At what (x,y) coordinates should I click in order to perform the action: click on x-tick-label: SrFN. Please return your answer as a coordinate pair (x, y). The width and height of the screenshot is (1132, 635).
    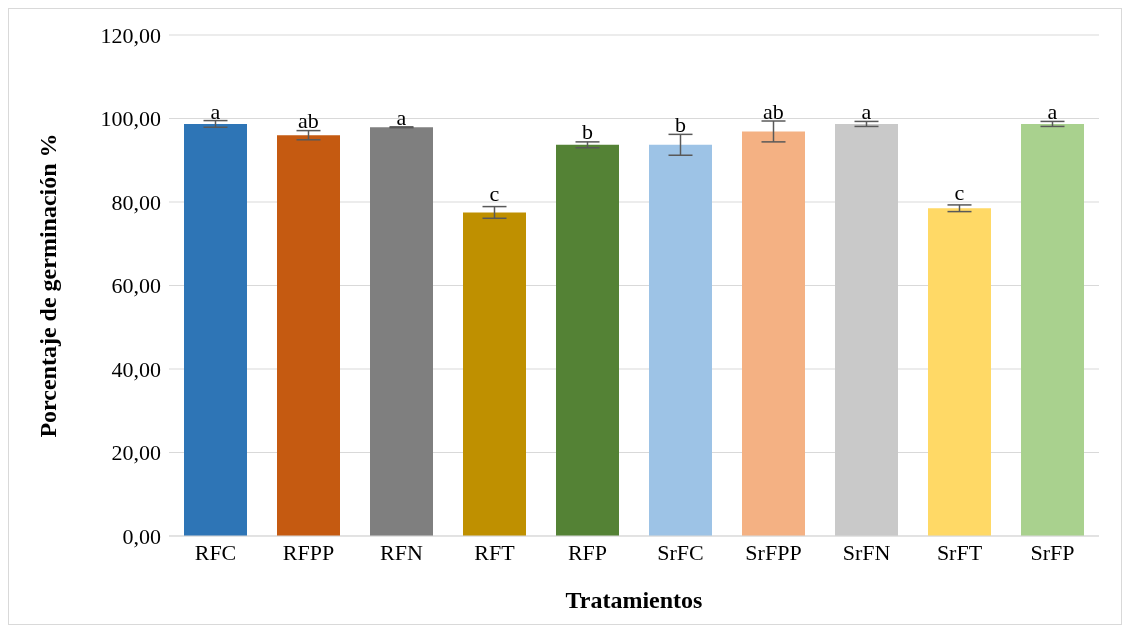
    Looking at the image, I should click on (866, 552).